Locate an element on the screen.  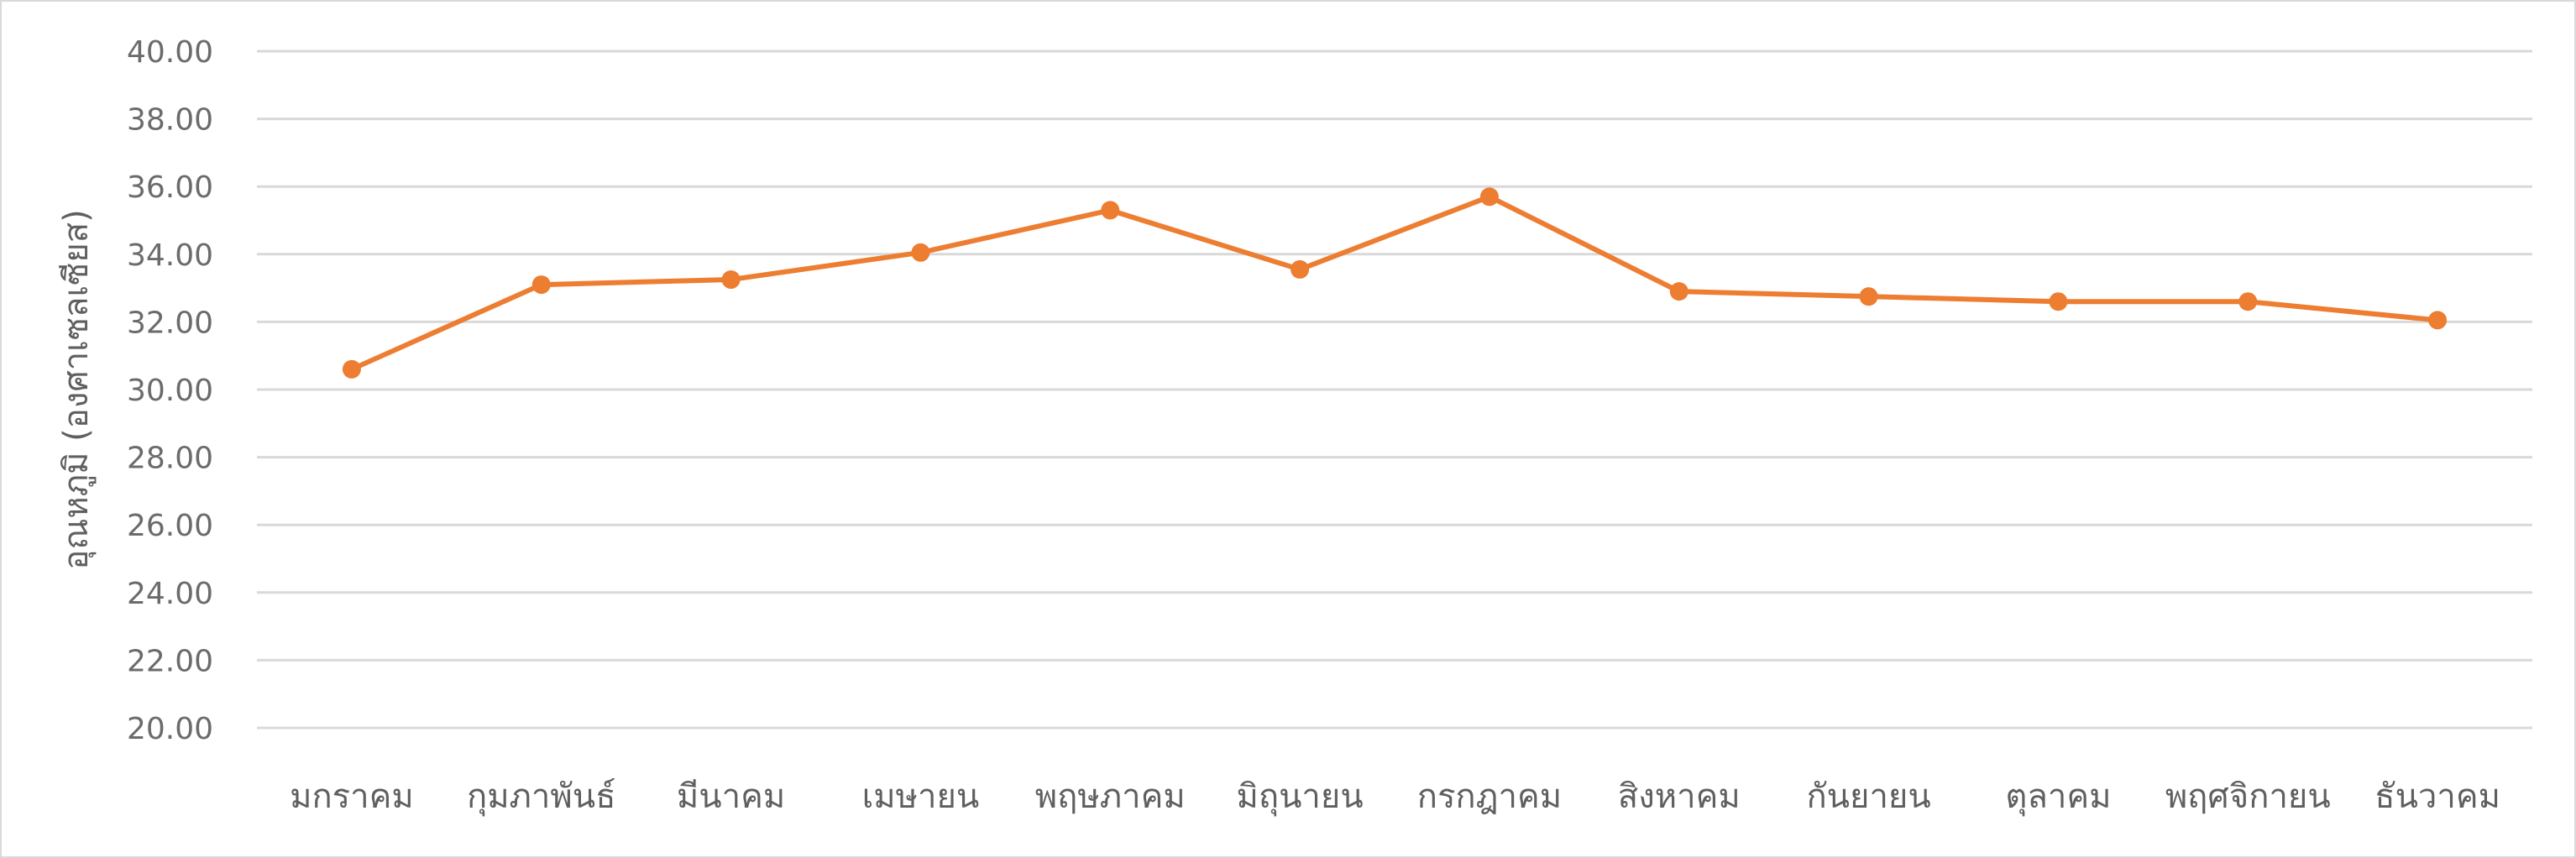
y-tick-label: 32.00 is located at coordinates (170, 323).